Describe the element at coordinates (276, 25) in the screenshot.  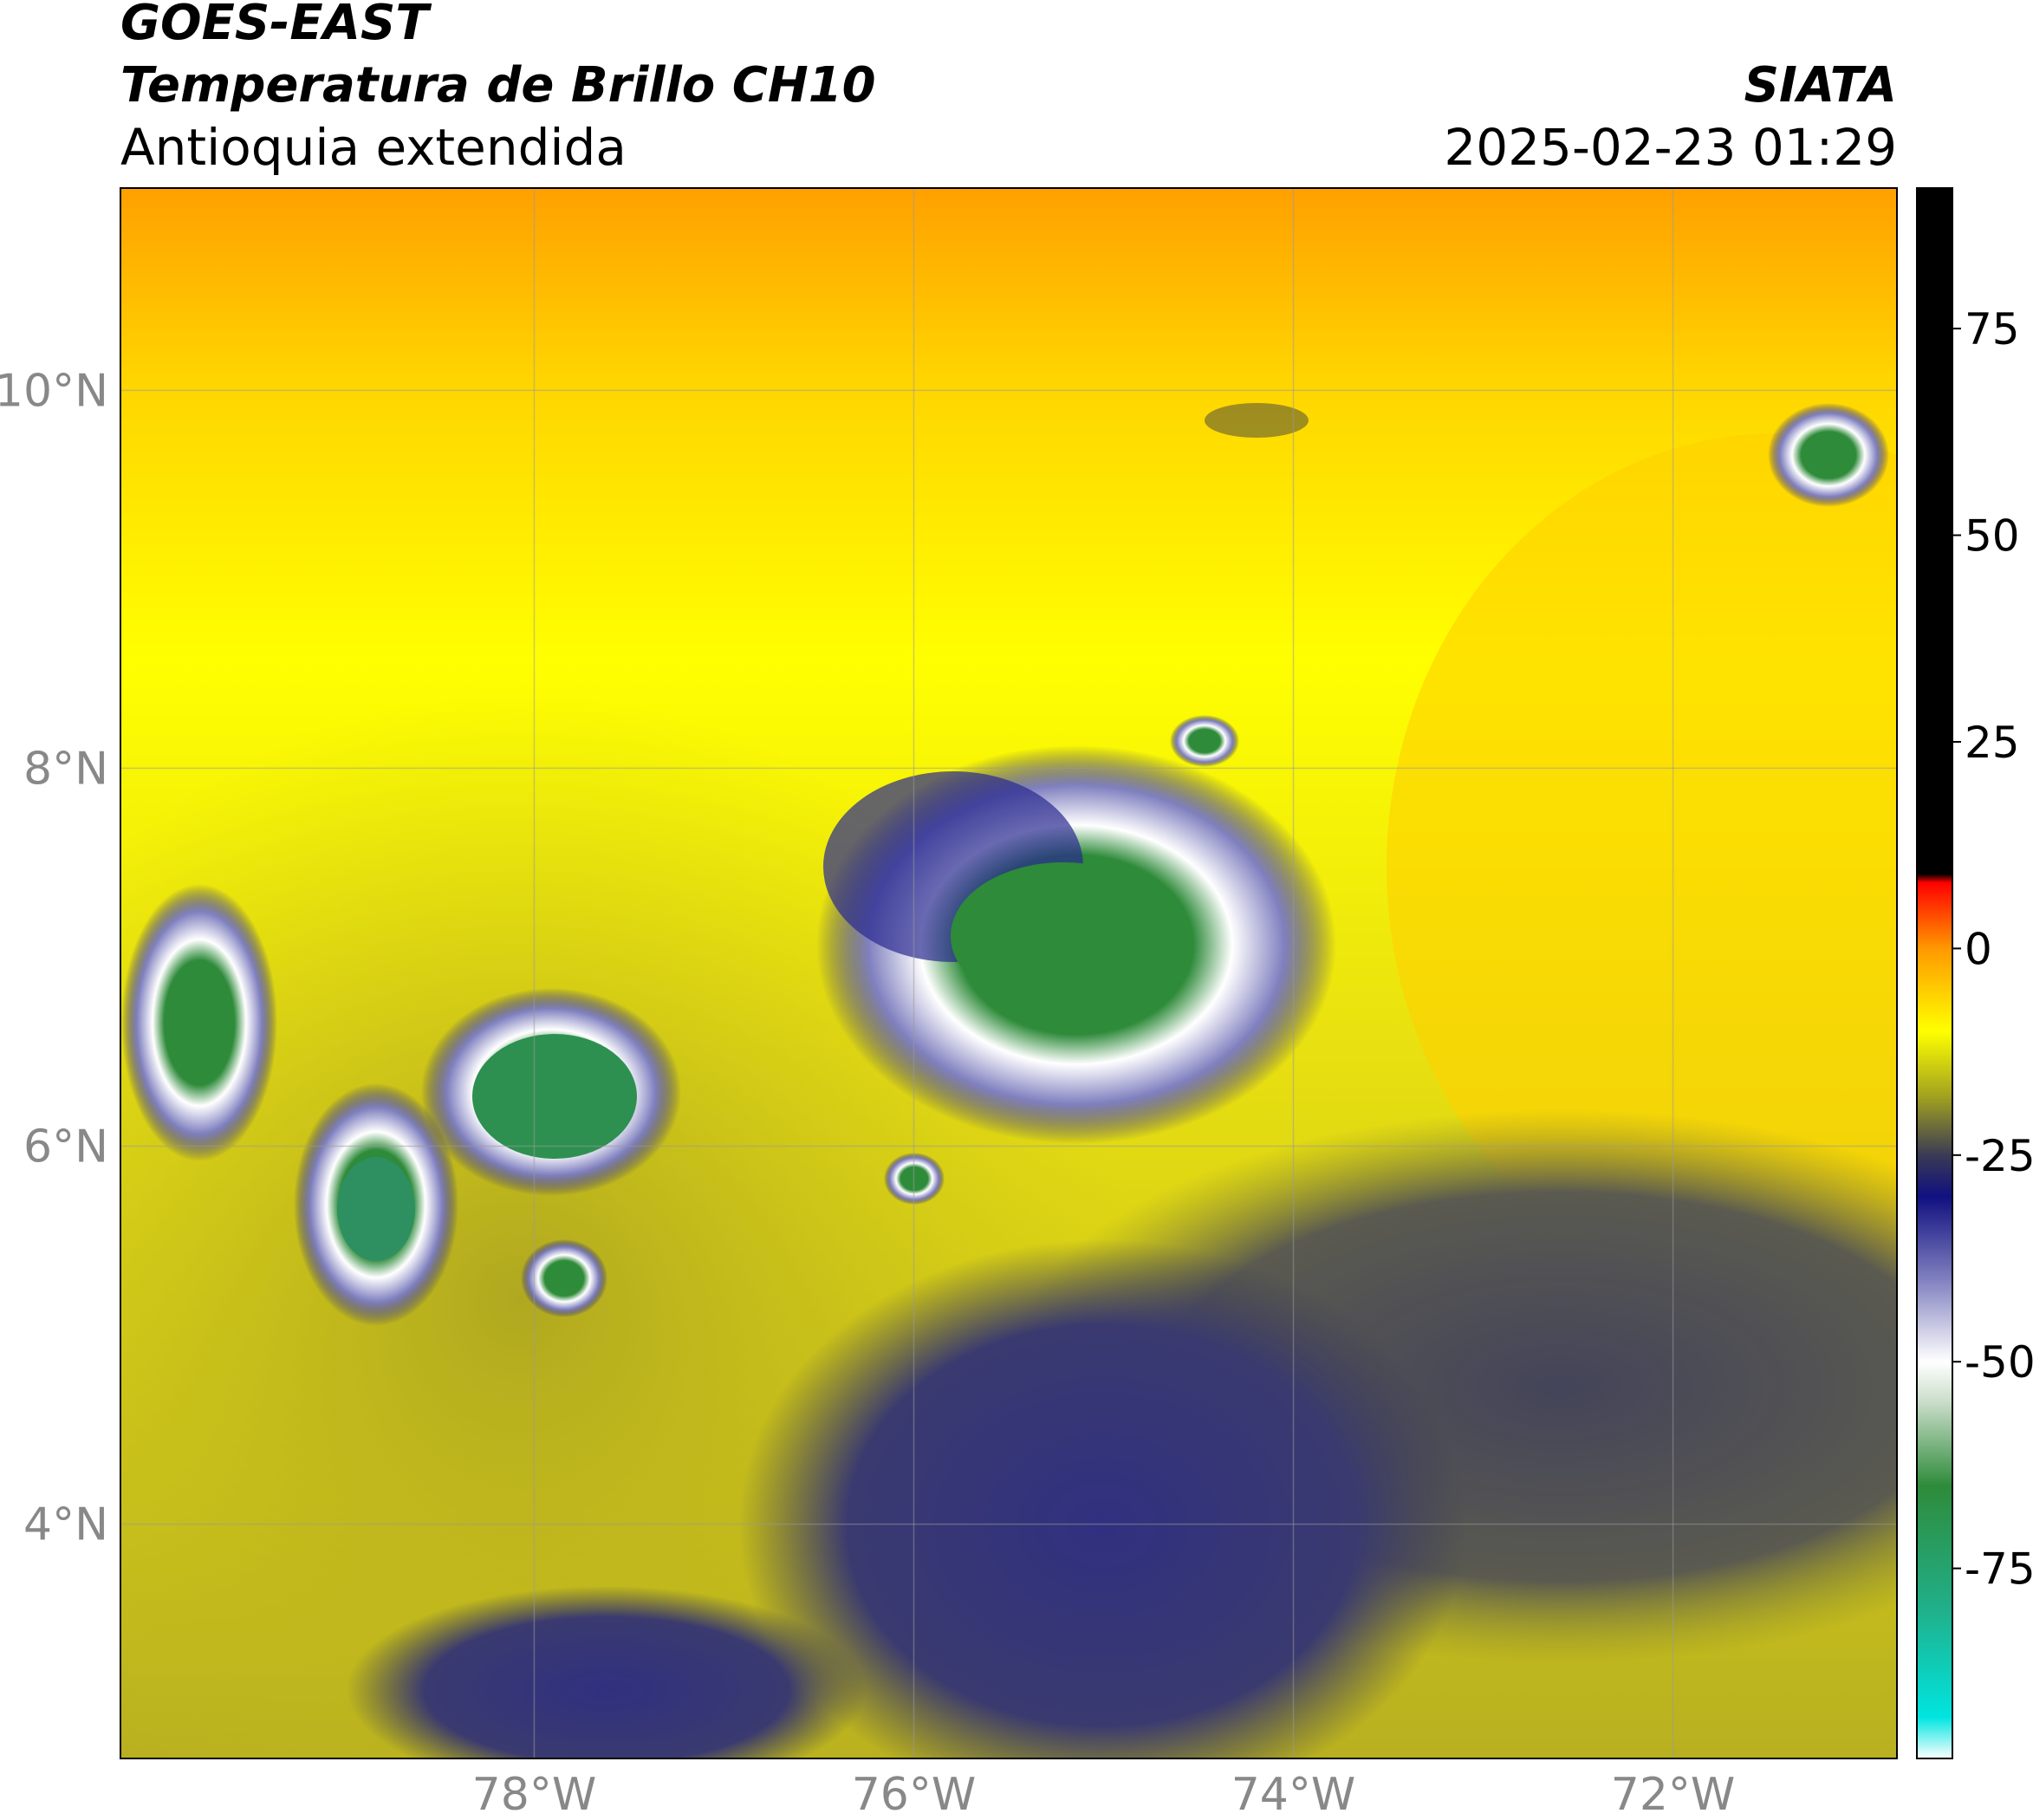
I see `title: GOES-EAST` at that location.